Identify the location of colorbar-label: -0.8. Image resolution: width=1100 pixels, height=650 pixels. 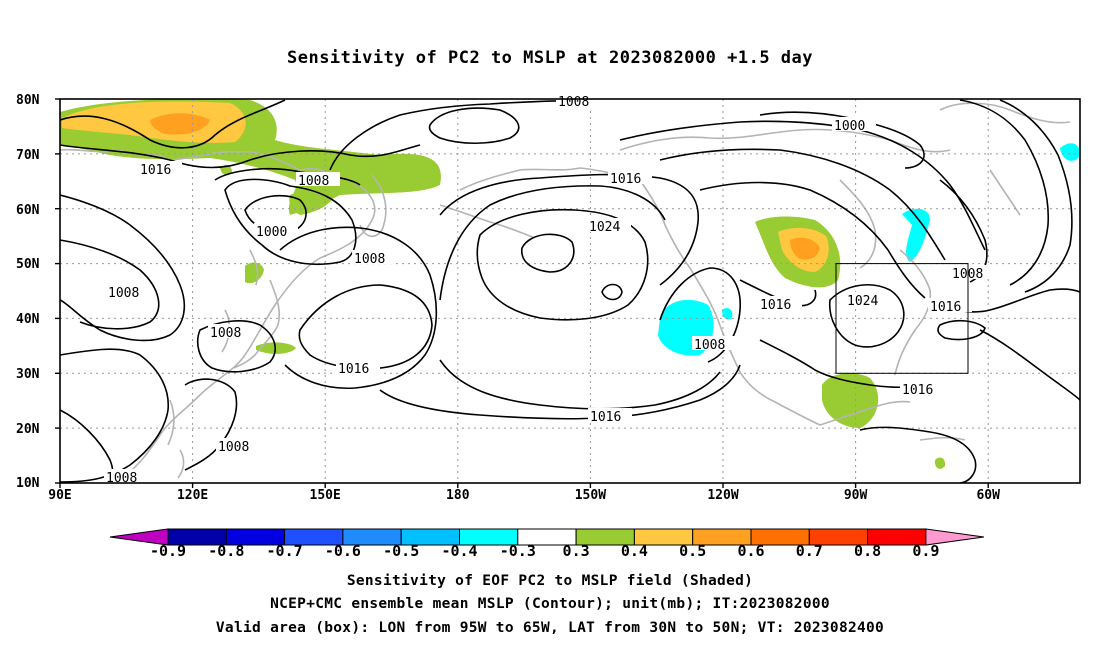
(226, 551).